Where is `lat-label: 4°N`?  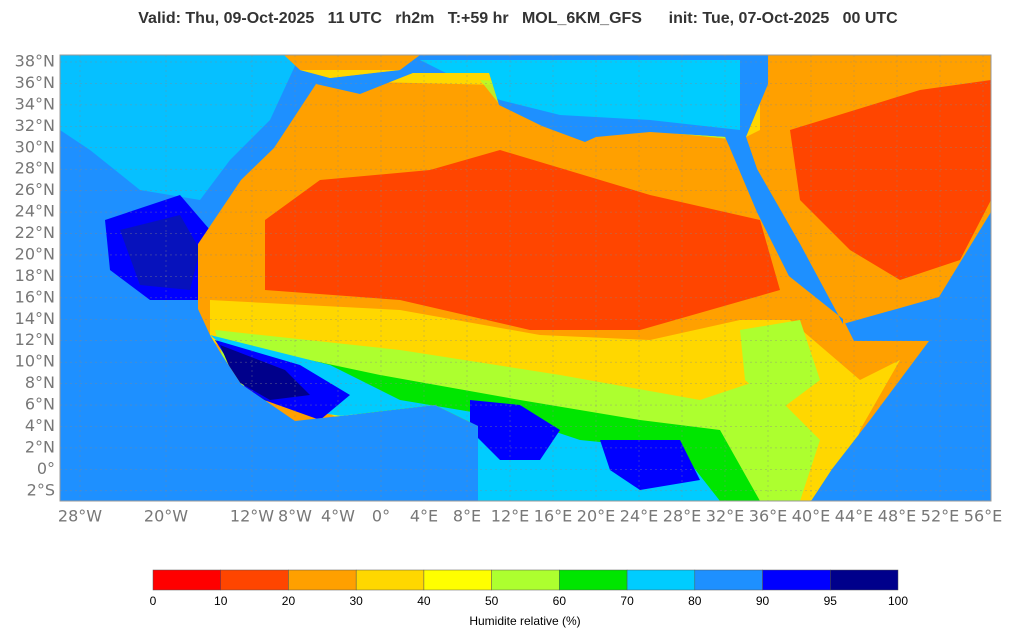
lat-label: 4°N is located at coordinates (40, 425).